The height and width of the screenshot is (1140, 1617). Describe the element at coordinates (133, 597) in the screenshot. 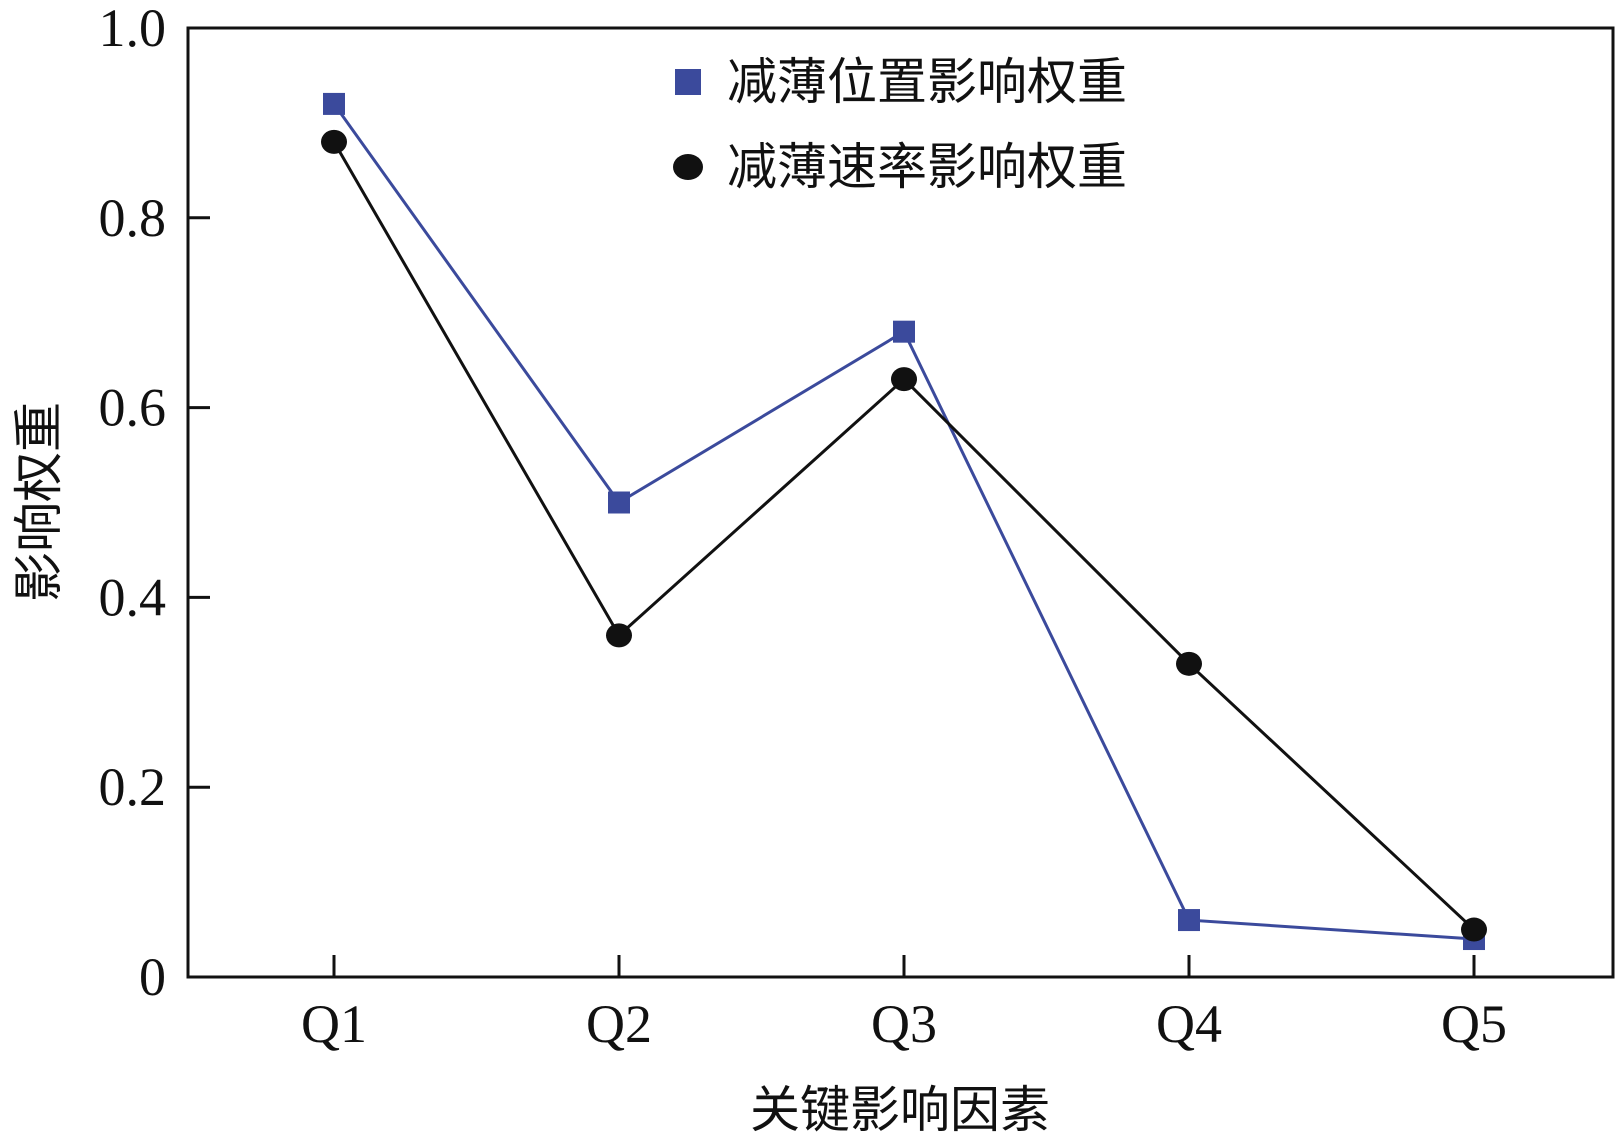

I see `y-tick-label: 0.4` at that location.